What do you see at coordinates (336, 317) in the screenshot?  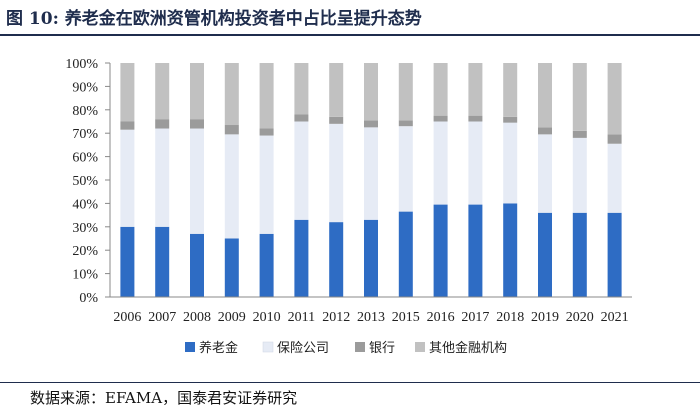 I see `x-tick-label: 2012` at bounding box center [336, 317].